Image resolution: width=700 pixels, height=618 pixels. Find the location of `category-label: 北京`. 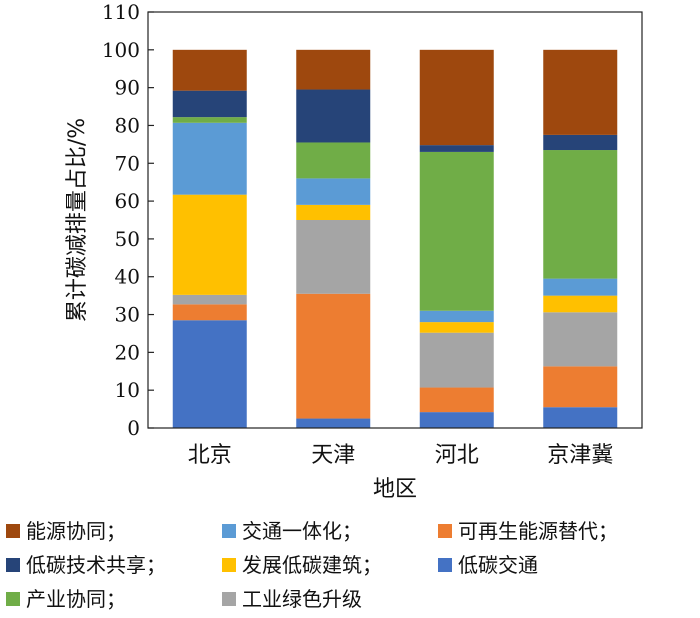

category-label: 北京 is located at coordinates (210, 455).